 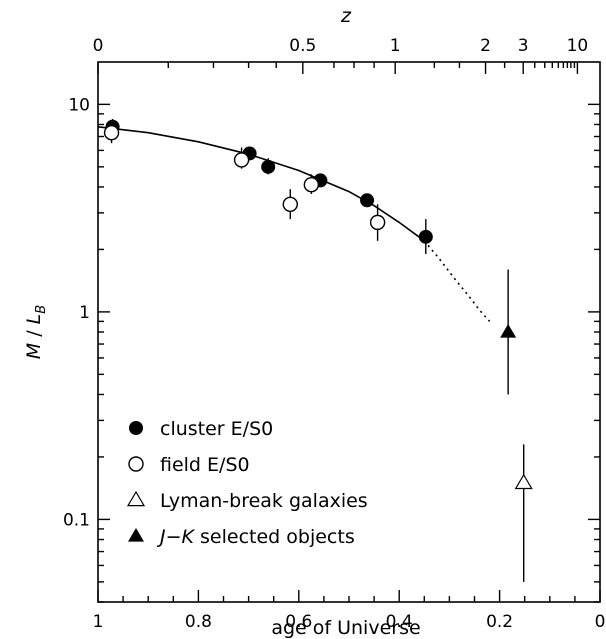 I want to click on x-tick-label: 0, so click(x=600, y=622).